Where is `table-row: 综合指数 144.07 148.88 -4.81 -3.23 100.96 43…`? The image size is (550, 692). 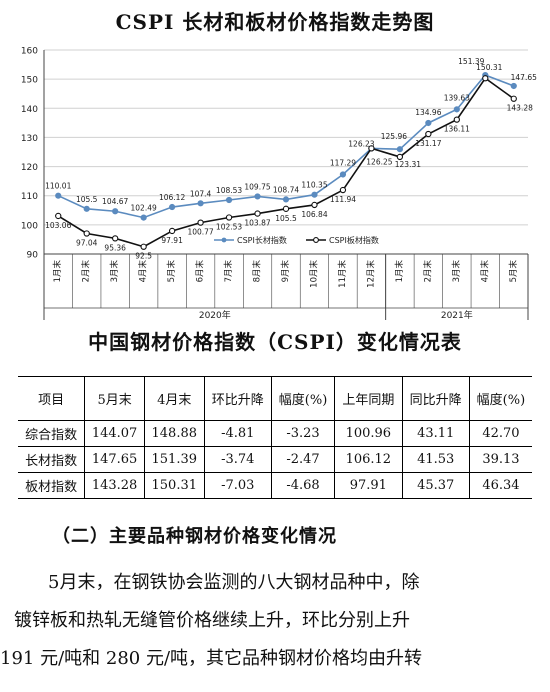 table-row: 综合指数 144.07 148.88 -4.81 -3.23 100.96 43… is located at coordinates (275, 433).